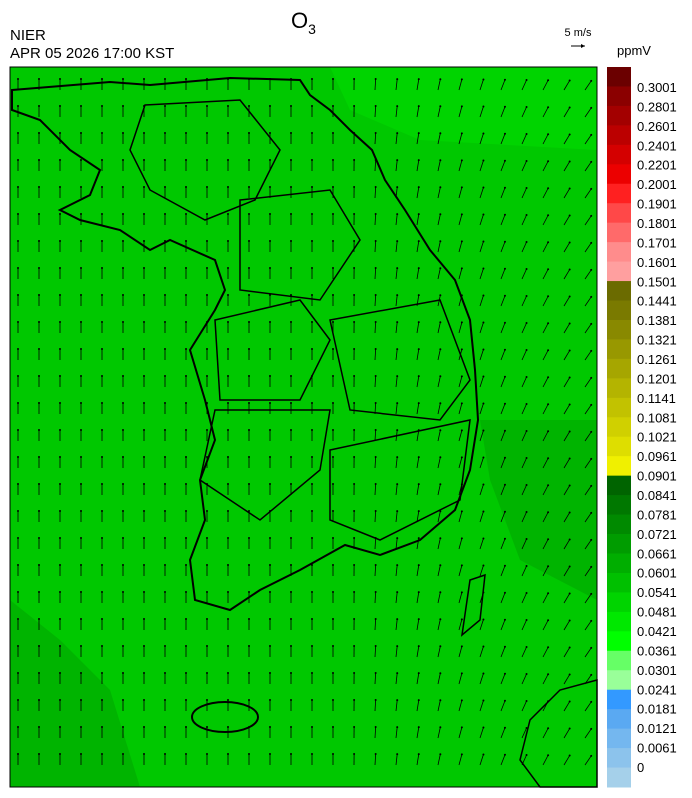  What do you see at coordinates (657, 165) in the screenshot?
I see `colorbar-label: 0.2201` at bounding box center [657, 165].